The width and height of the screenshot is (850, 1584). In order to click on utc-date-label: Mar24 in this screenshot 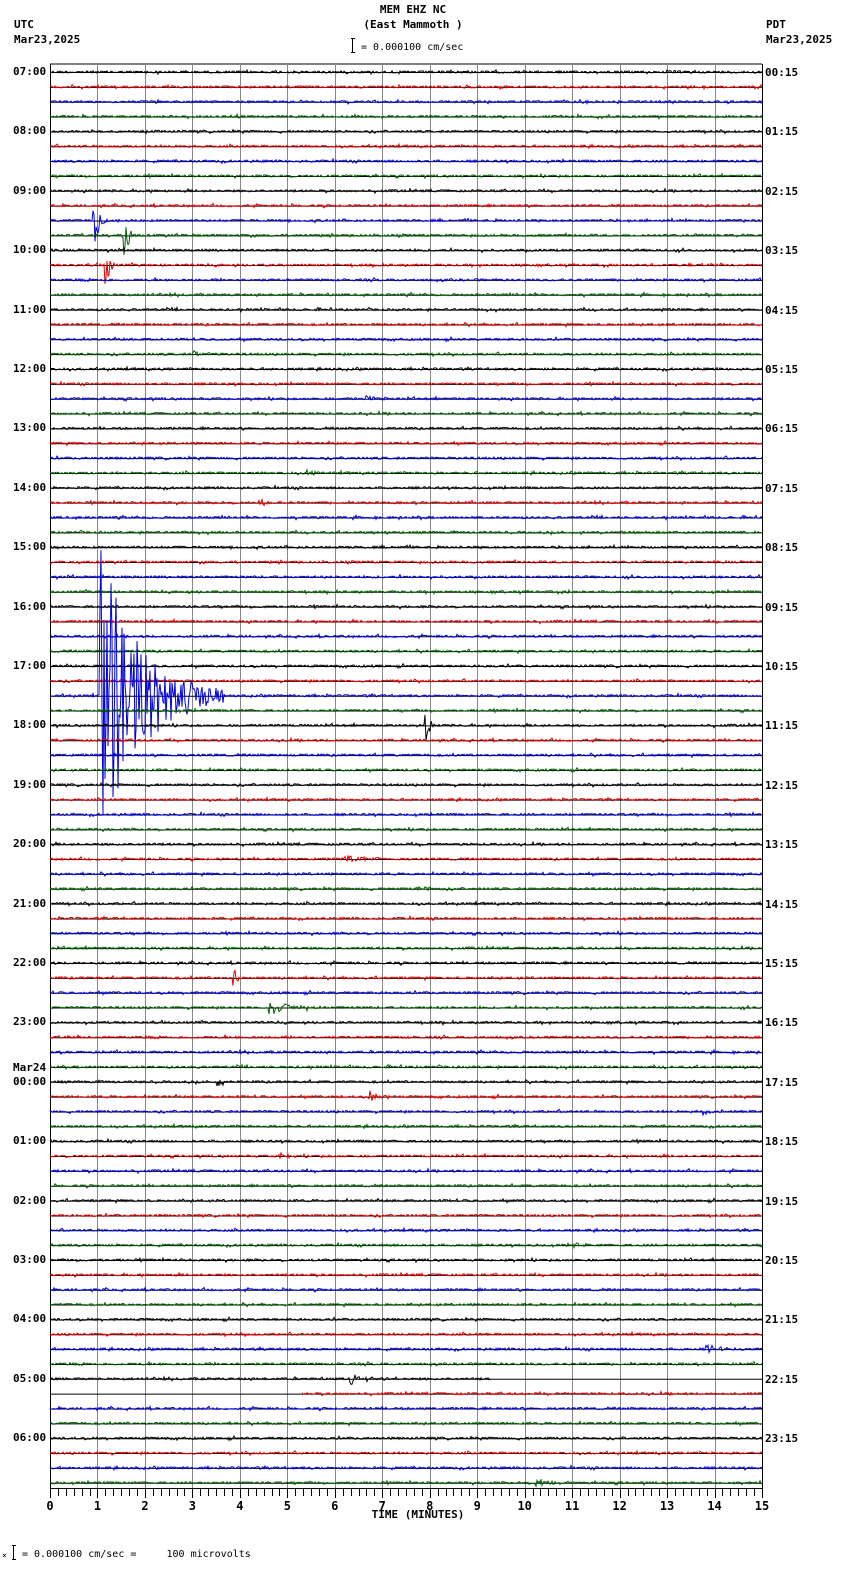, I will do `click(30, 1067)`.